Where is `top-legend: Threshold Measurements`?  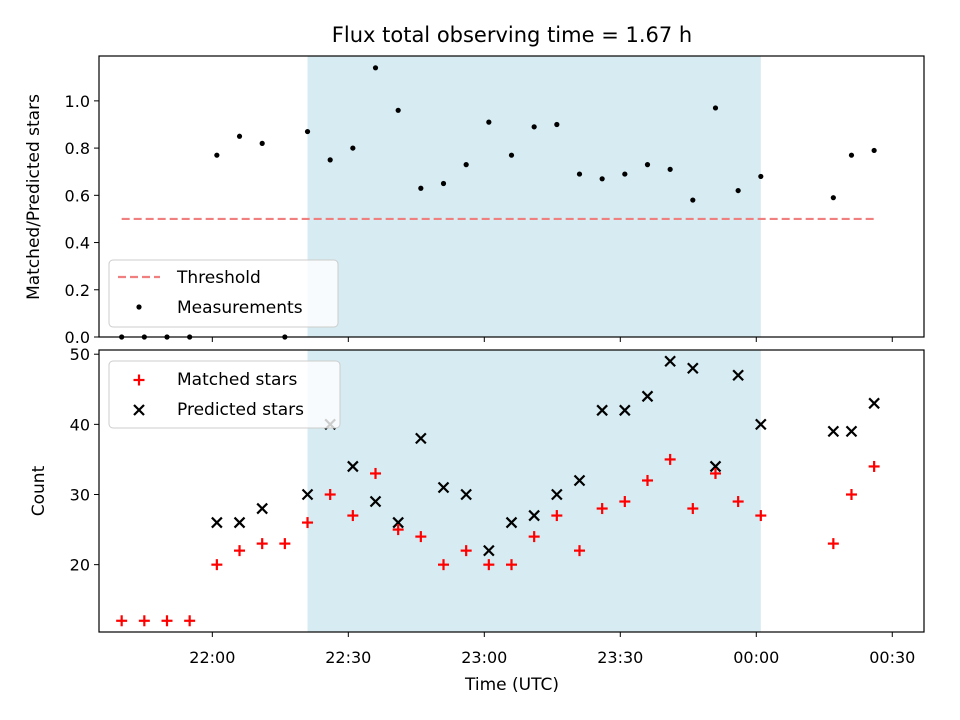
top-legend: Threshold Measurements is located at coordinates (223, 293).